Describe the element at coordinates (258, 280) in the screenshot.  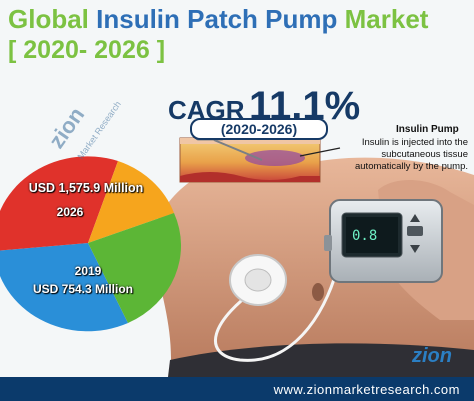
I see `patch-device` at that location.